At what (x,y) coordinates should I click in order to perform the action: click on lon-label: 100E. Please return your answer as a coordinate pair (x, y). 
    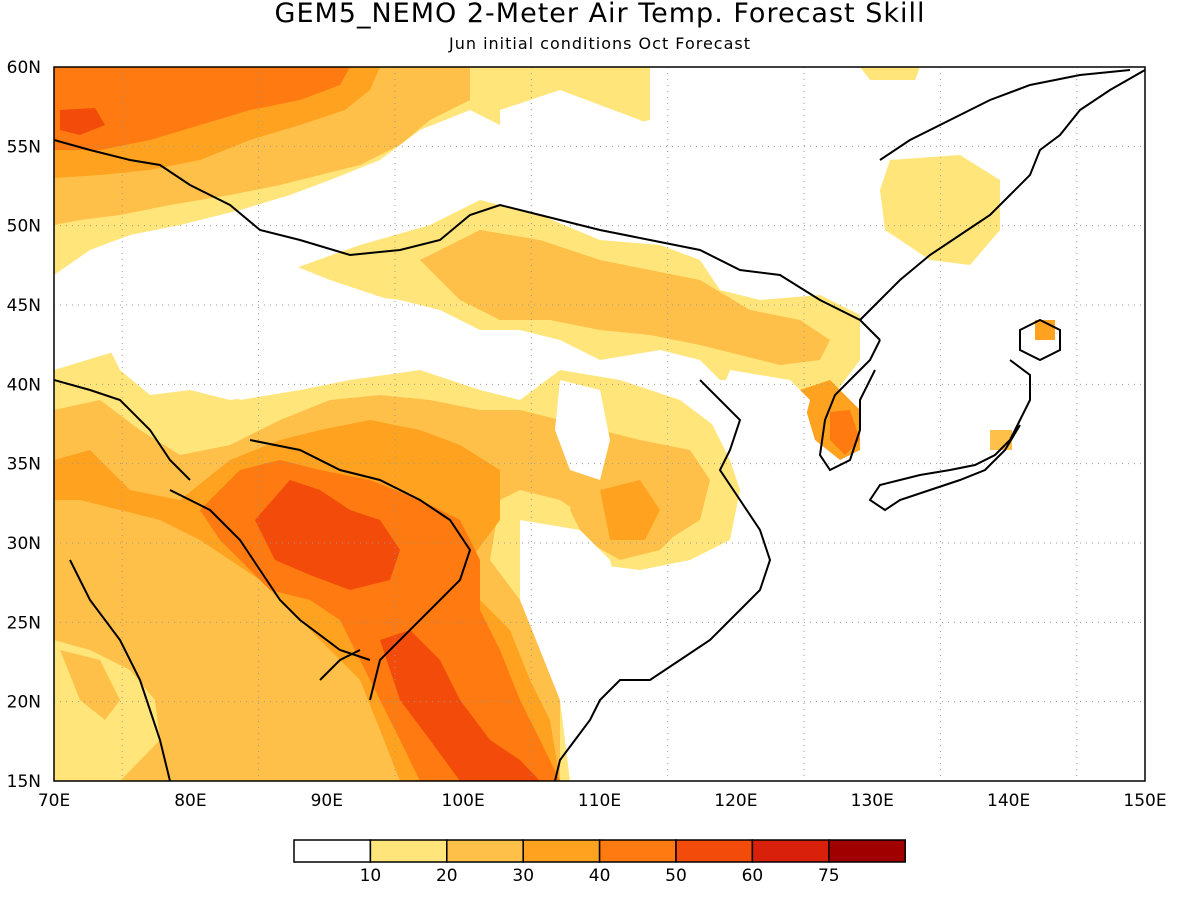
    Looking at the image, I should click on (463, 801).